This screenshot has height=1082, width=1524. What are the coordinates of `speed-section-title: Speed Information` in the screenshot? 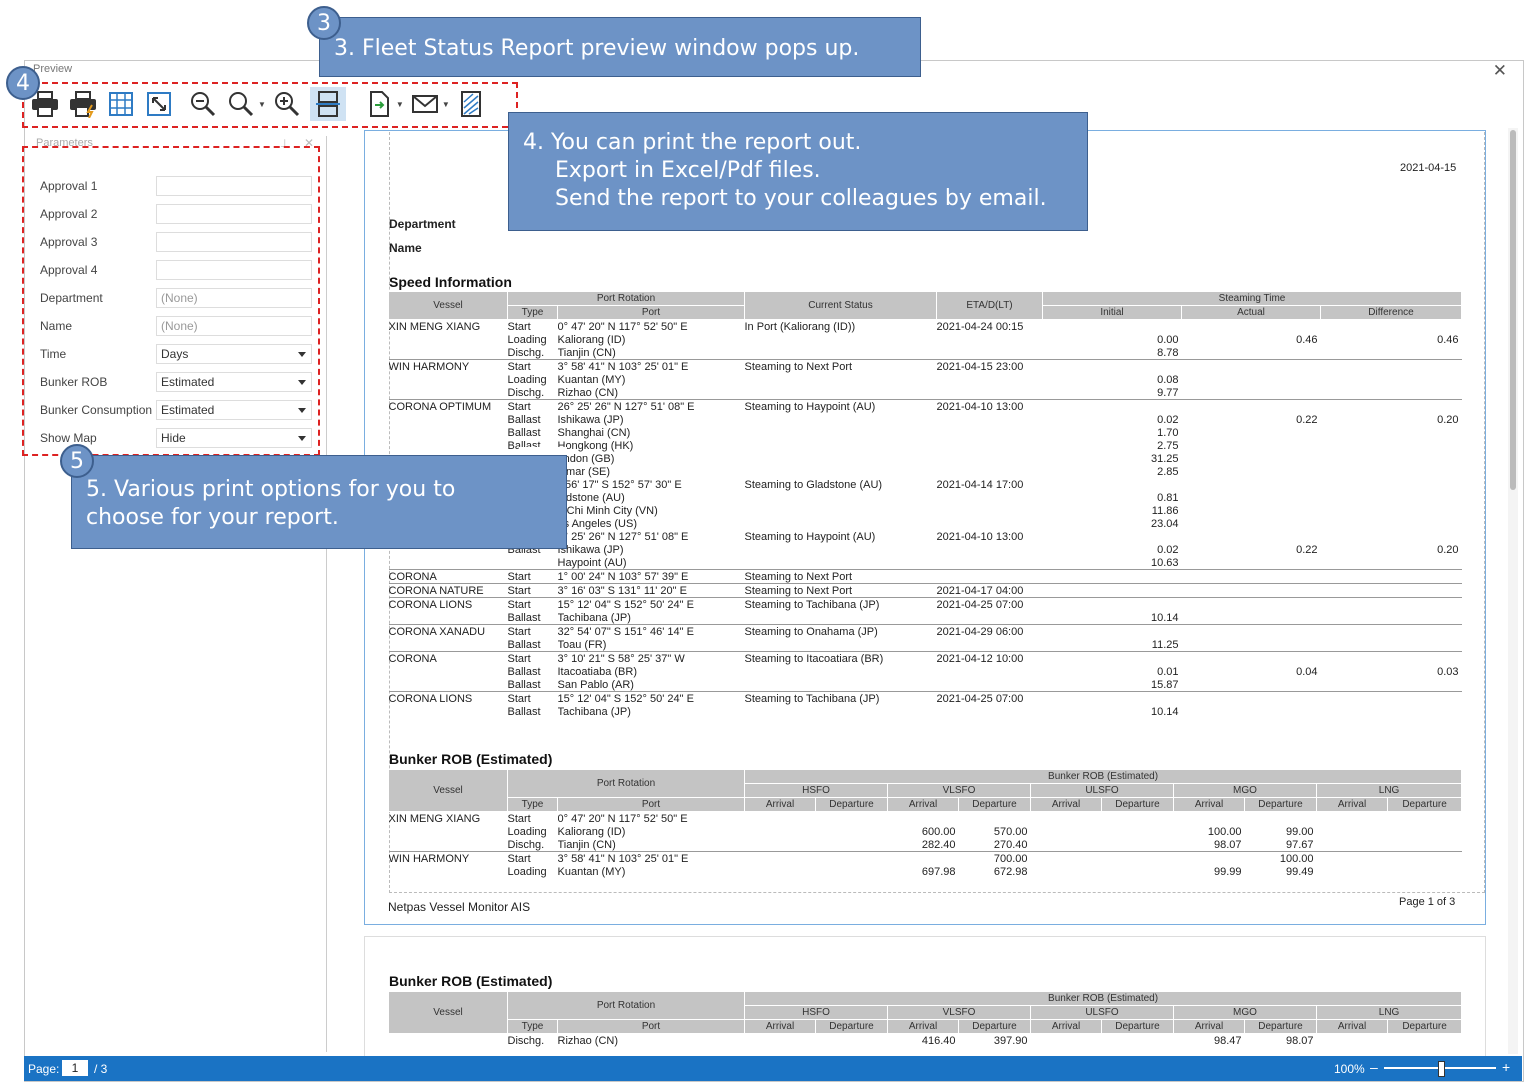 It's located at (450, 282).